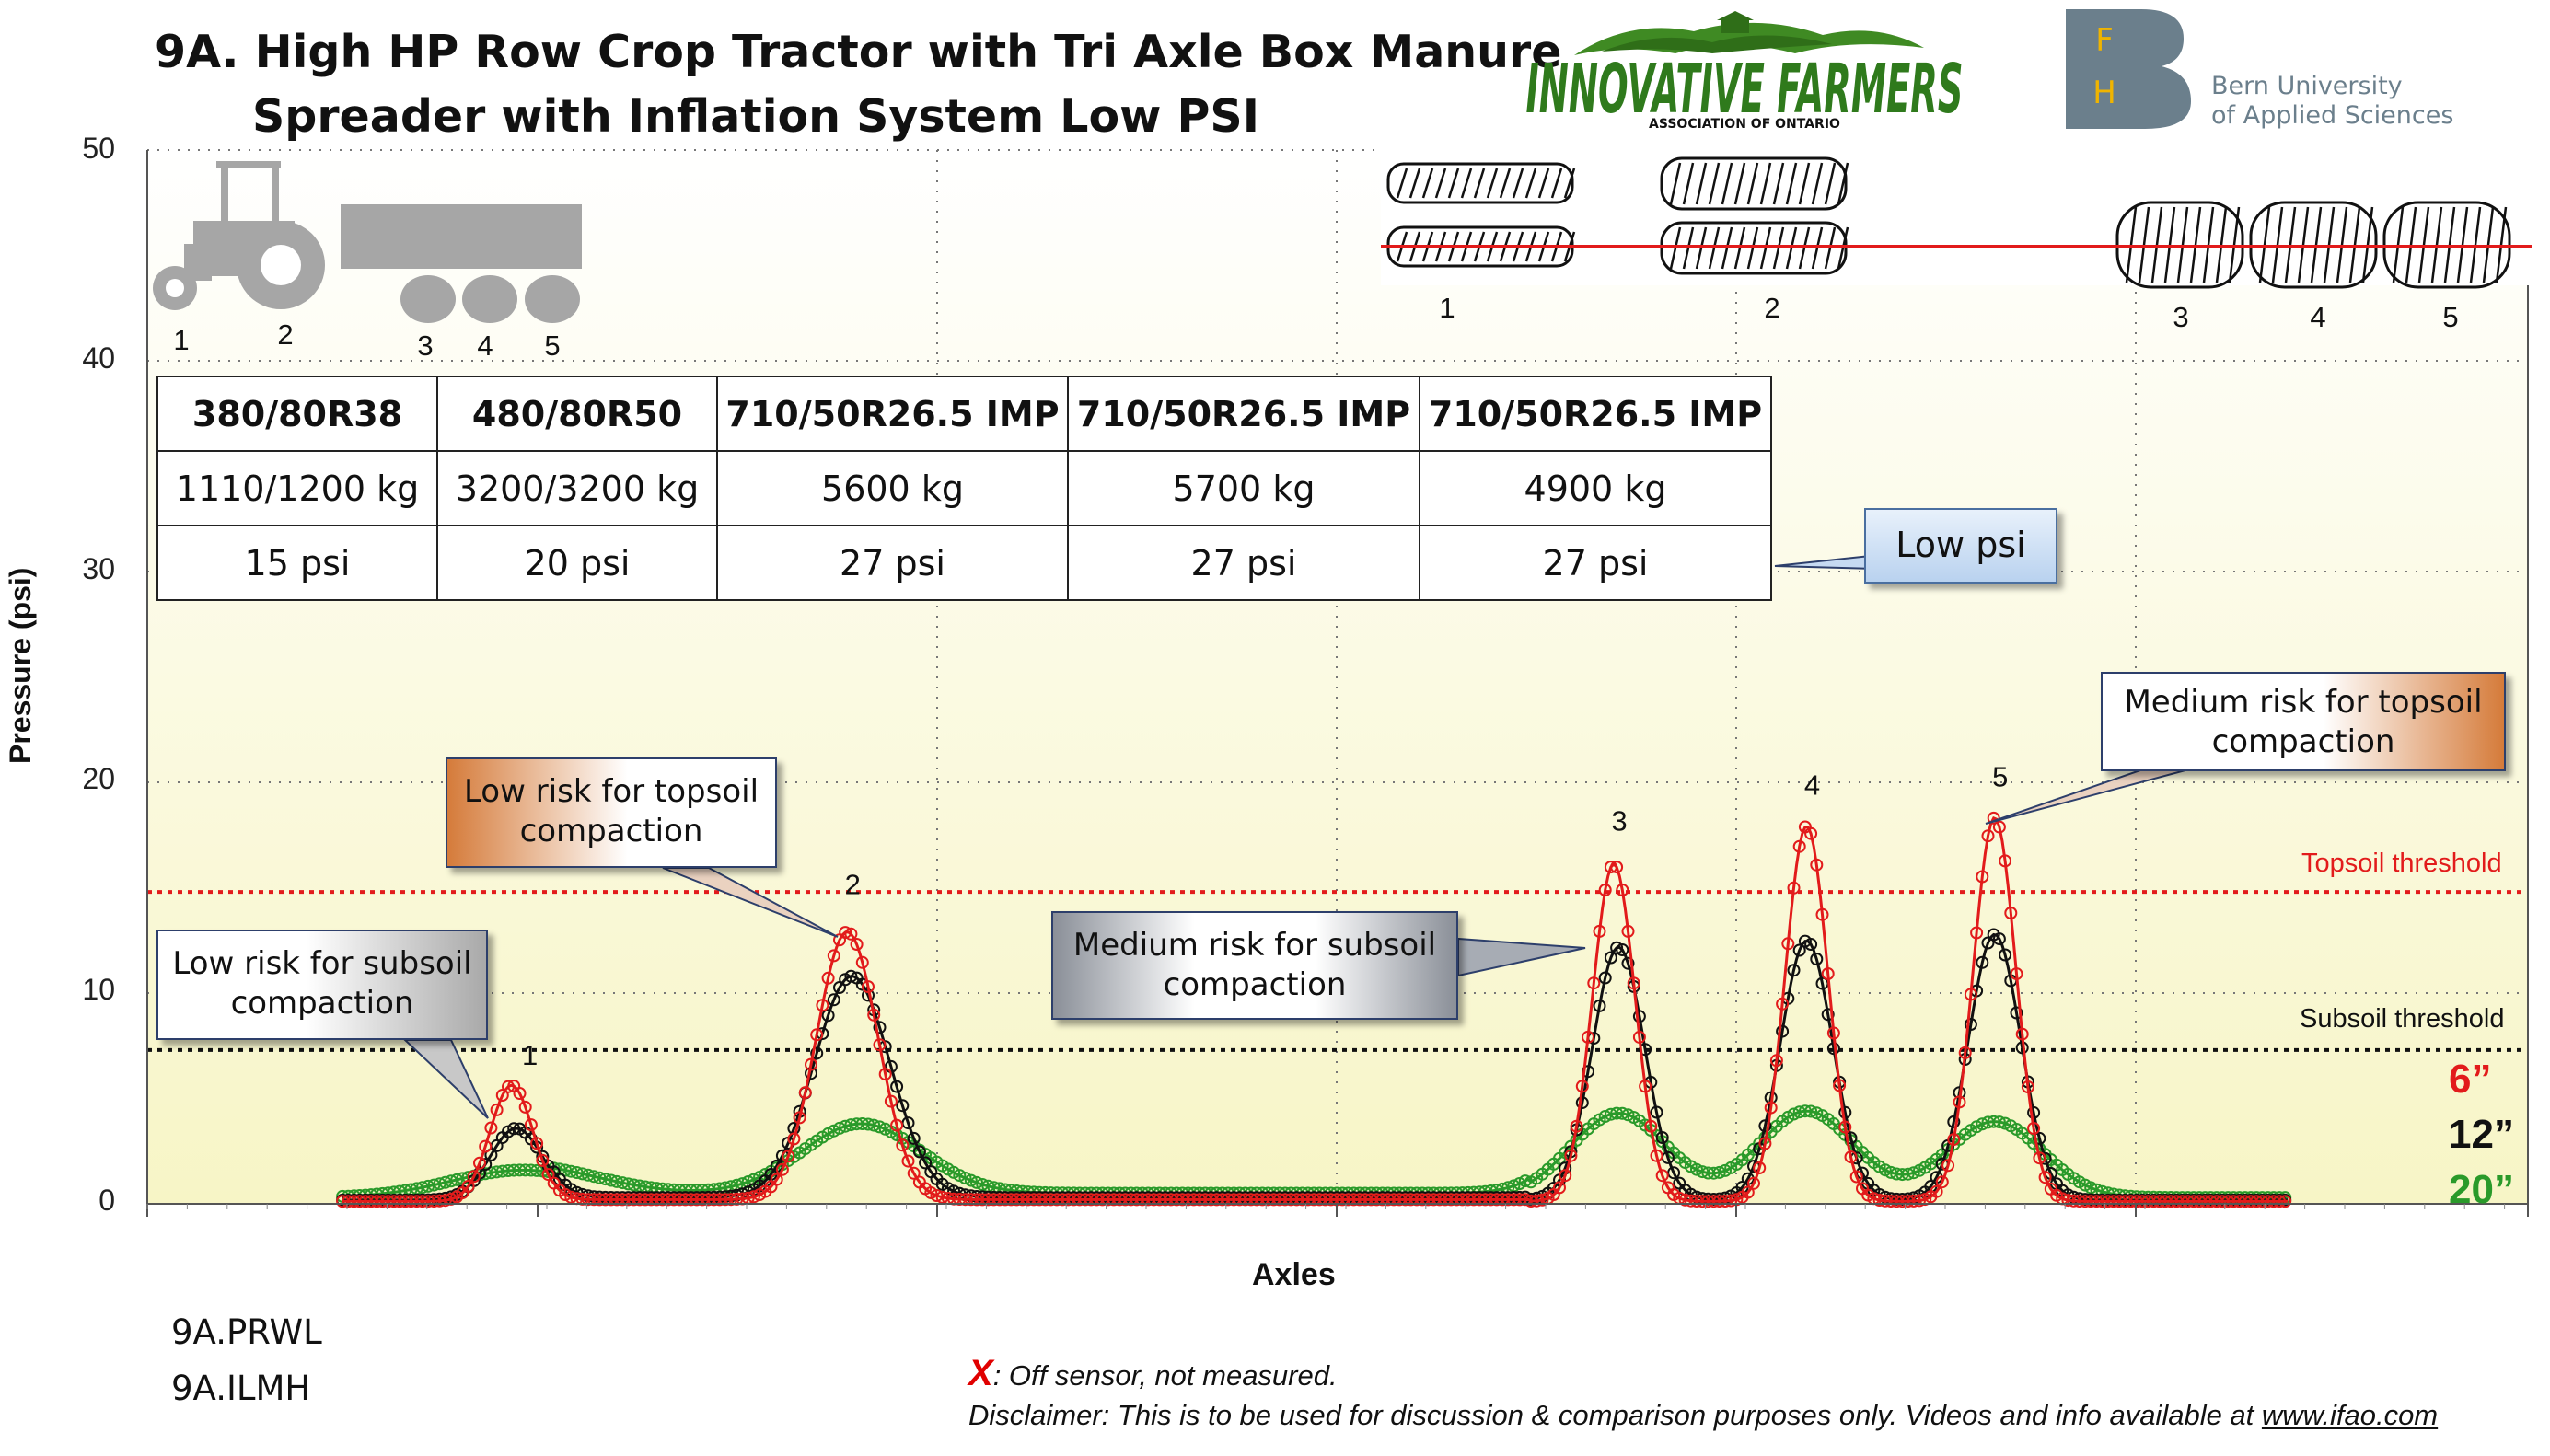  Describe the element at coordinates (611, 812) in the screenshot. I see `low-topsoil-risk-callout: Low risk for topsoil compaction` at that location.